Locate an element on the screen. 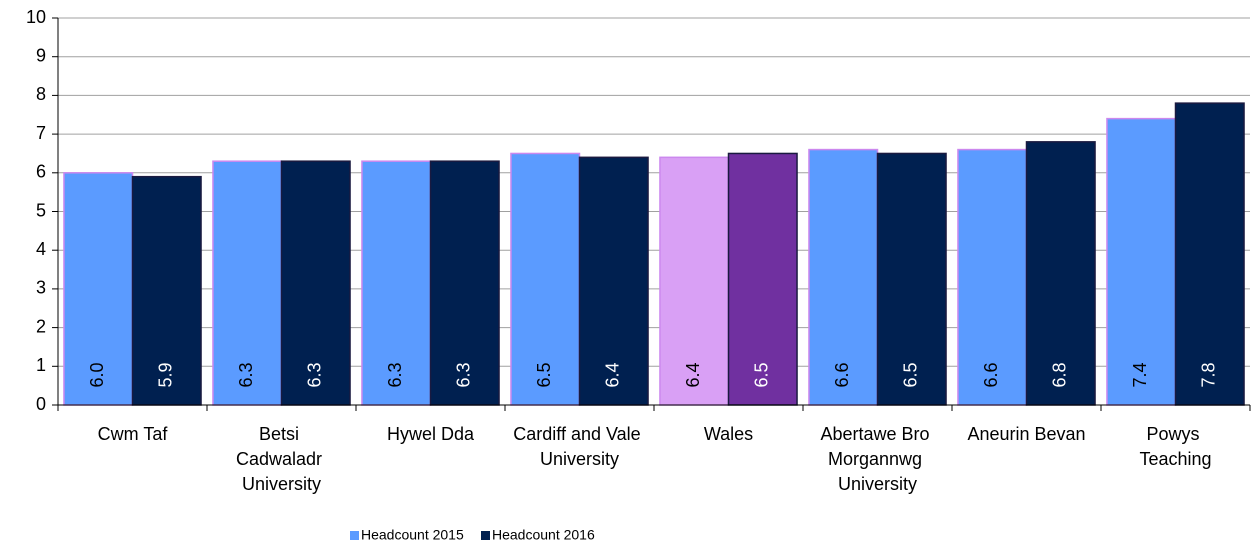  y-tick-label: 10 is located at coordinates (36, 17).